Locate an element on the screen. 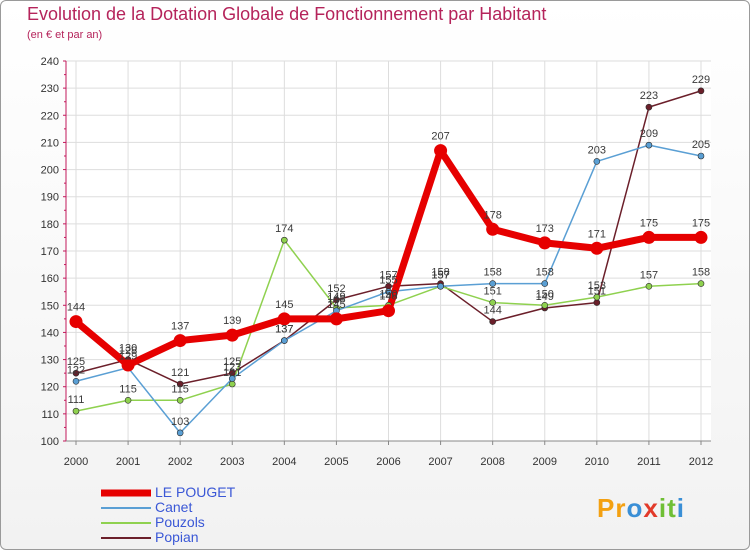 The height and width of the screenshot is (550, 750). y-tick-label: 120 is located at coordinates (50, 388).